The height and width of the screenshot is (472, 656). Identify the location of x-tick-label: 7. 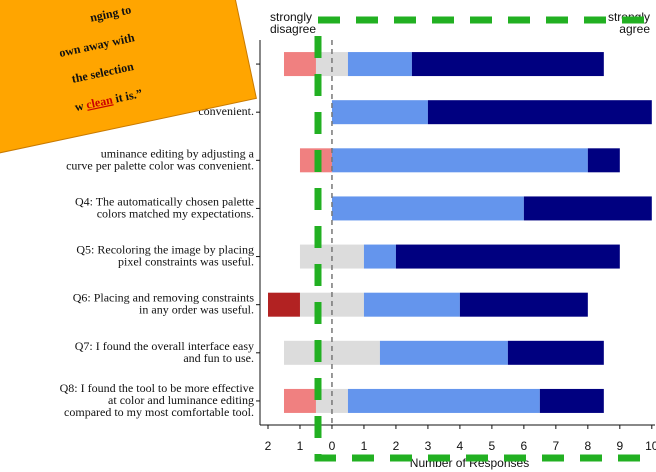
(556, 446).